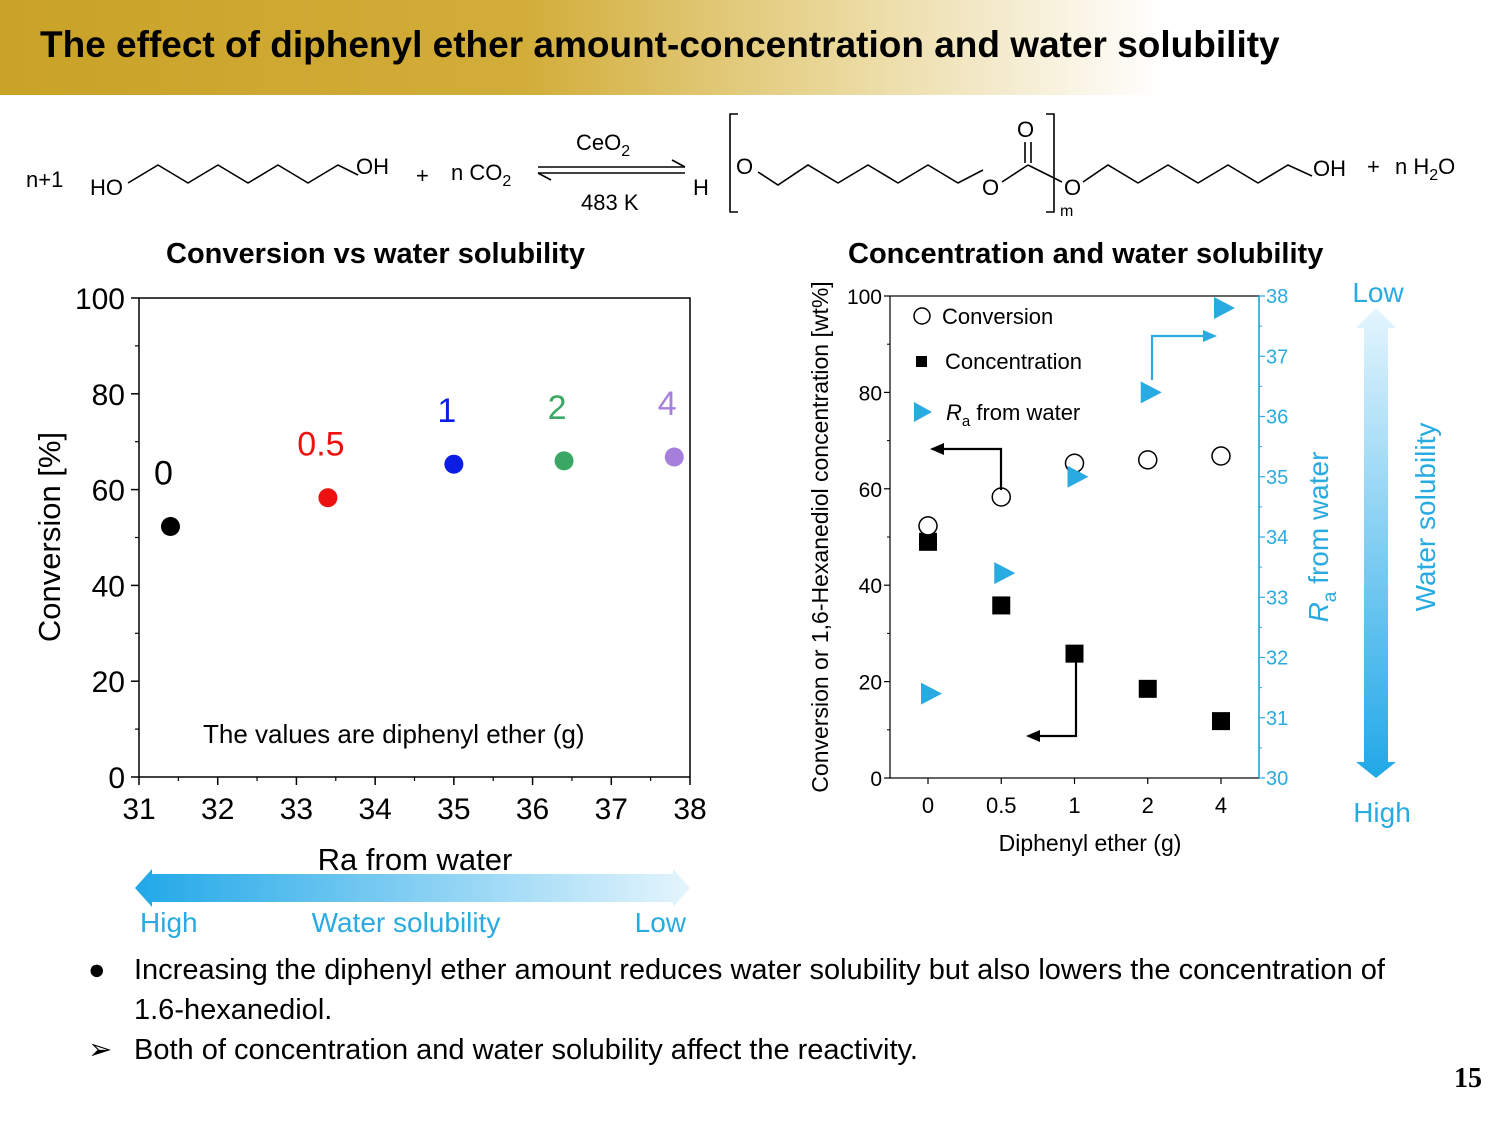  Describe the element at coordinates (922, 316) in the screenshot. I see `legend-conversion-marker` at that location.